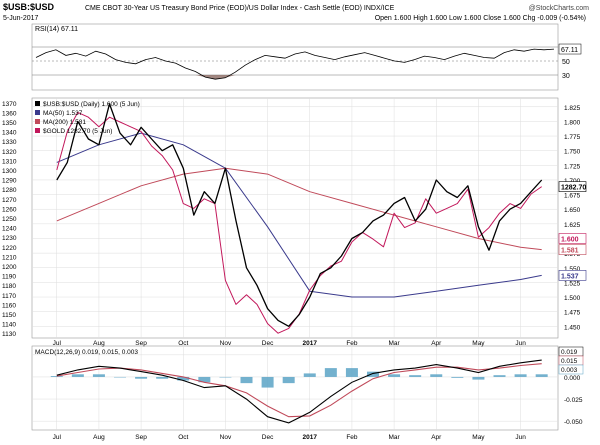  I want to click on x-tick-label-macd: Nov, so click(226, 437).